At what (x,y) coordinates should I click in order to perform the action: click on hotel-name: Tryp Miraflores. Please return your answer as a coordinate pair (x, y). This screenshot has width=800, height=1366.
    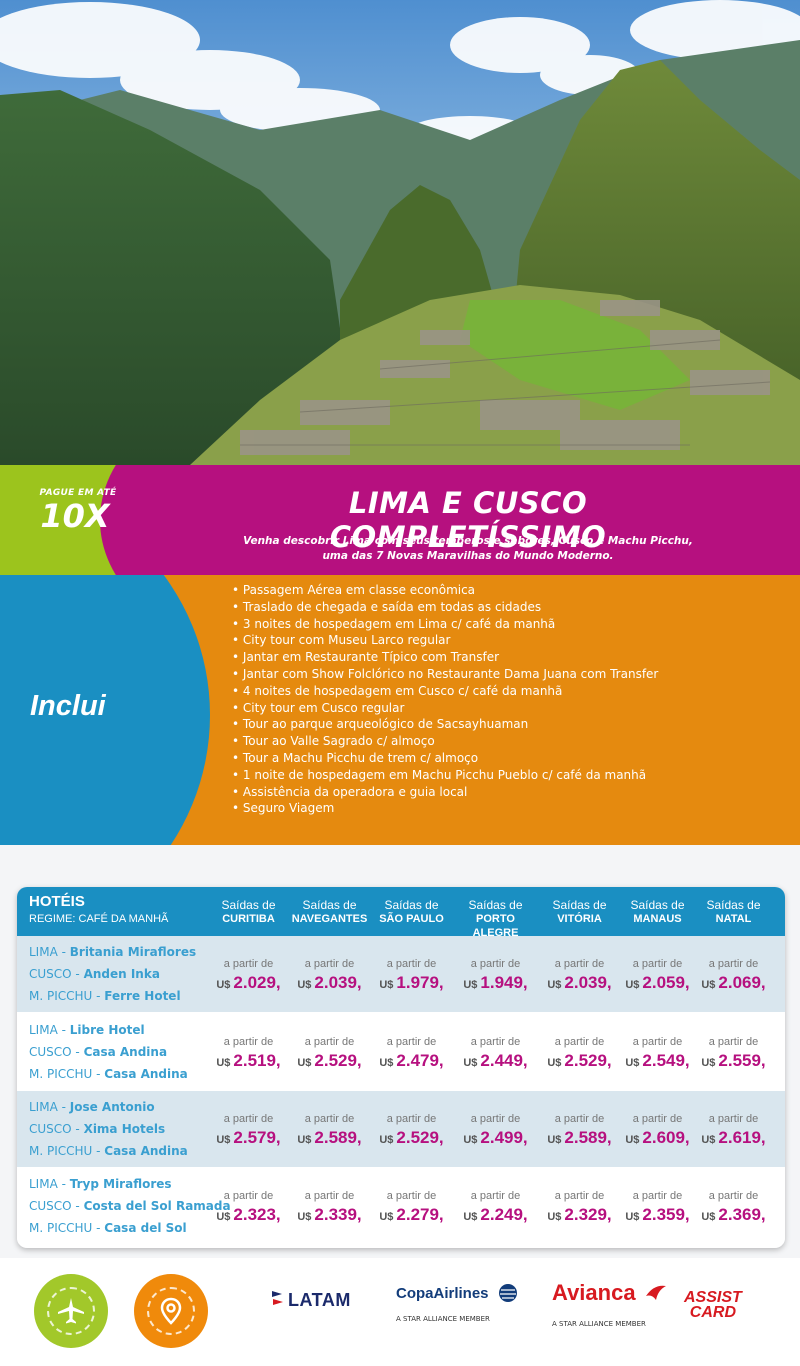
    Looking at the image, I should click on (120, 1184).